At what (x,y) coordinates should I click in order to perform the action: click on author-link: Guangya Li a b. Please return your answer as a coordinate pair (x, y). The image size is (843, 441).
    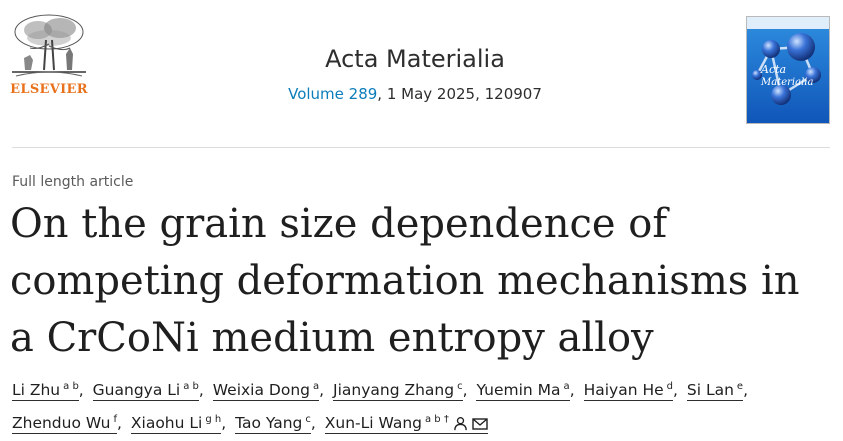
    Looking at the image, I should click on (145, 391).